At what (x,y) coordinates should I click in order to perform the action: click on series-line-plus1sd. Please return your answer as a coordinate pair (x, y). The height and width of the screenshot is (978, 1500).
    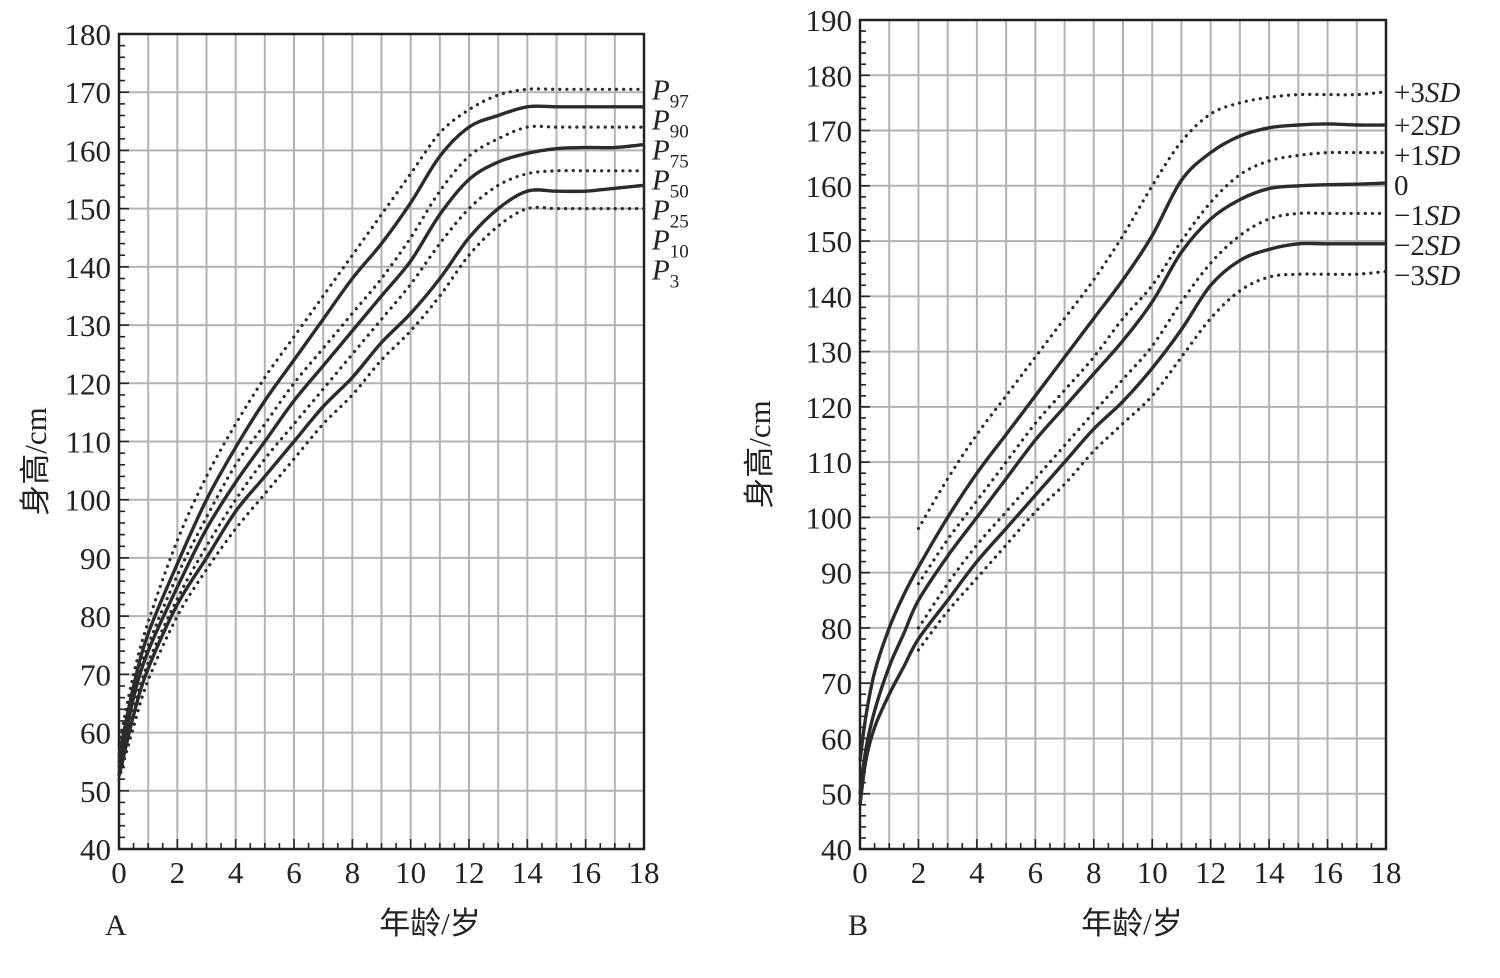
    Looking at the image, I should click on (1152, 368).